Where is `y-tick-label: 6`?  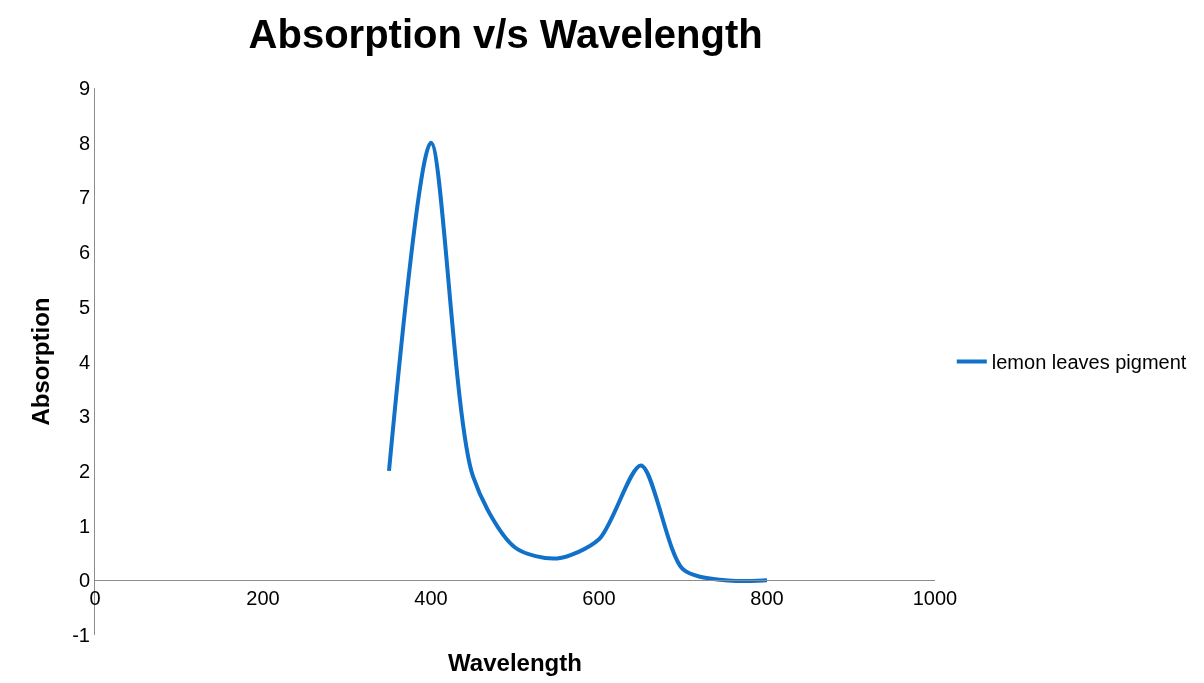
y-tick-label: 6 is located at coordinates (84, 252).